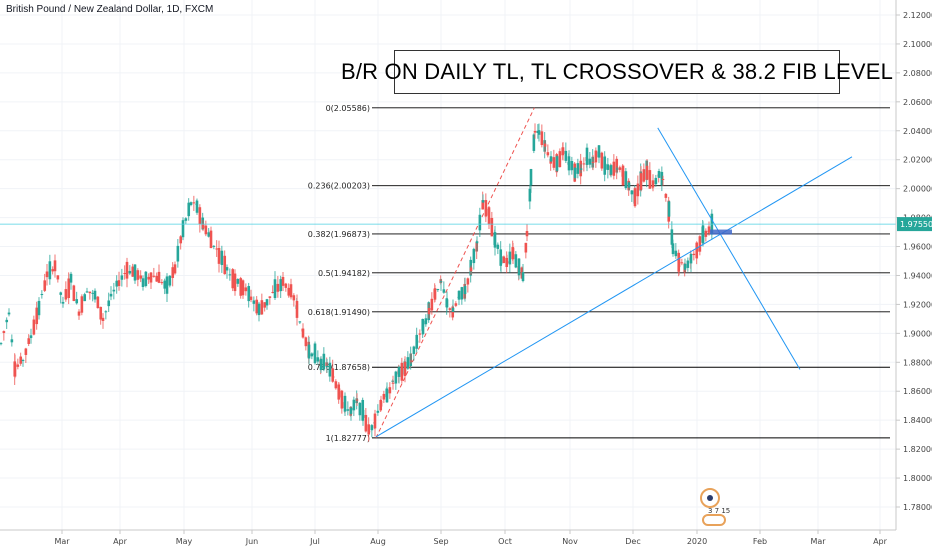  Describe the element at coordinates (314, 541) in the screenshot. I see `time-tick-label: Jul` at that location.